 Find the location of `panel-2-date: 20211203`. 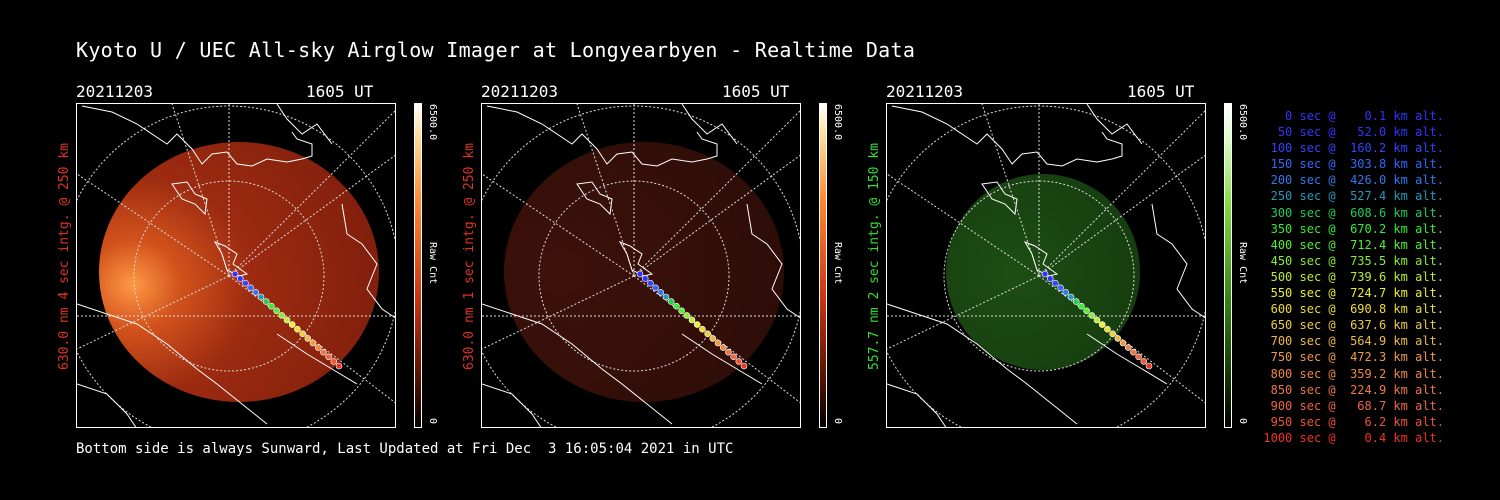

panel-2-date: 20211203 is located at coordinates (520, 91).